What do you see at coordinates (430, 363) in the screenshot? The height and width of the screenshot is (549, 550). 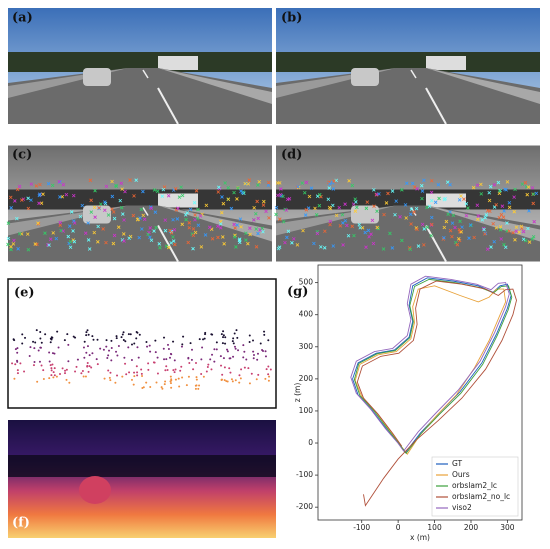 I see `trajectory` at bounding box center [430, 363].